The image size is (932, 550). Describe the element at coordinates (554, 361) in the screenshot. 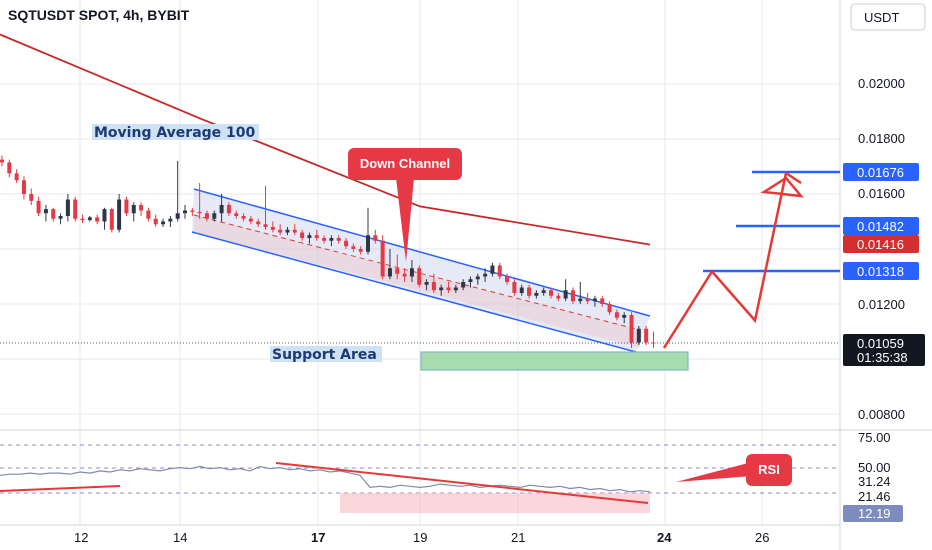

I see `support-area-box` at that location.